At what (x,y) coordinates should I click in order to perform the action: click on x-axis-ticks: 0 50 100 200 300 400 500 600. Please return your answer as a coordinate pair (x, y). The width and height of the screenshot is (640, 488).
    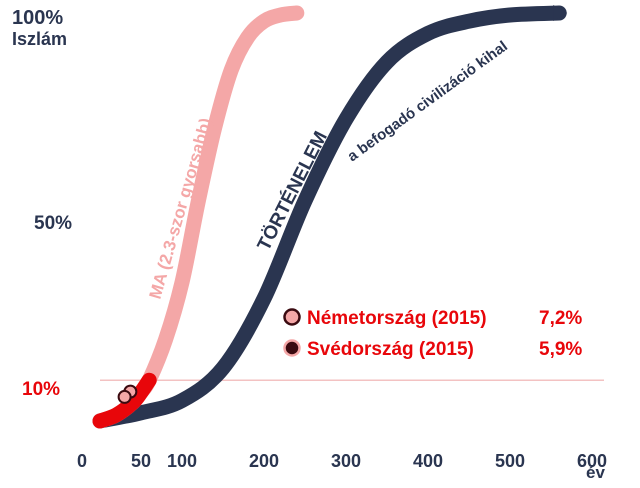
    Looking at the image, I should click on (342, 461).